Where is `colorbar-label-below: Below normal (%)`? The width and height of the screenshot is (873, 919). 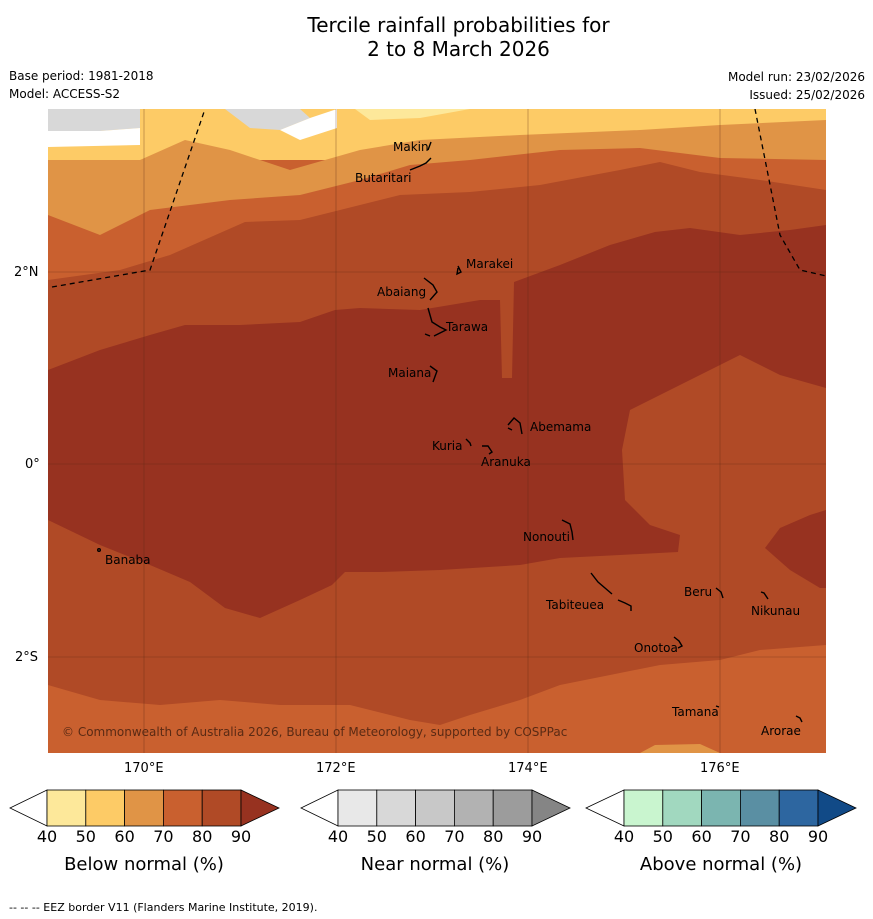
colorbar-label-below: Below normal (%) is located at coordinates (144, 864).